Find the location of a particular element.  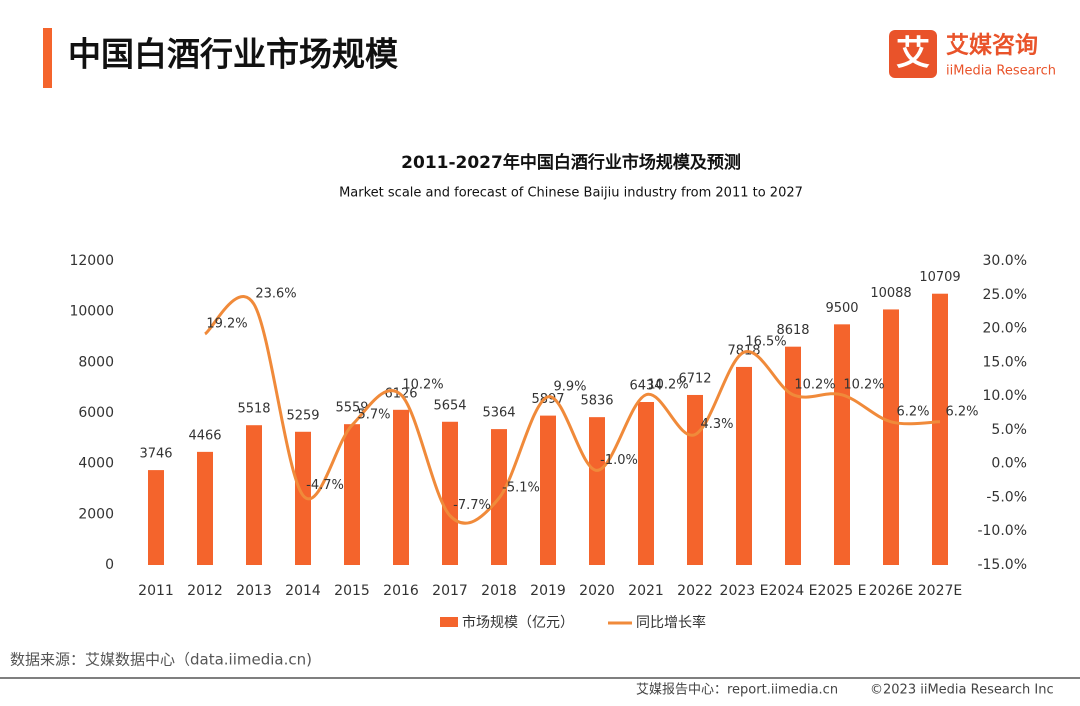

y-tick-label: 12000 is located at coordinates (91, 261).